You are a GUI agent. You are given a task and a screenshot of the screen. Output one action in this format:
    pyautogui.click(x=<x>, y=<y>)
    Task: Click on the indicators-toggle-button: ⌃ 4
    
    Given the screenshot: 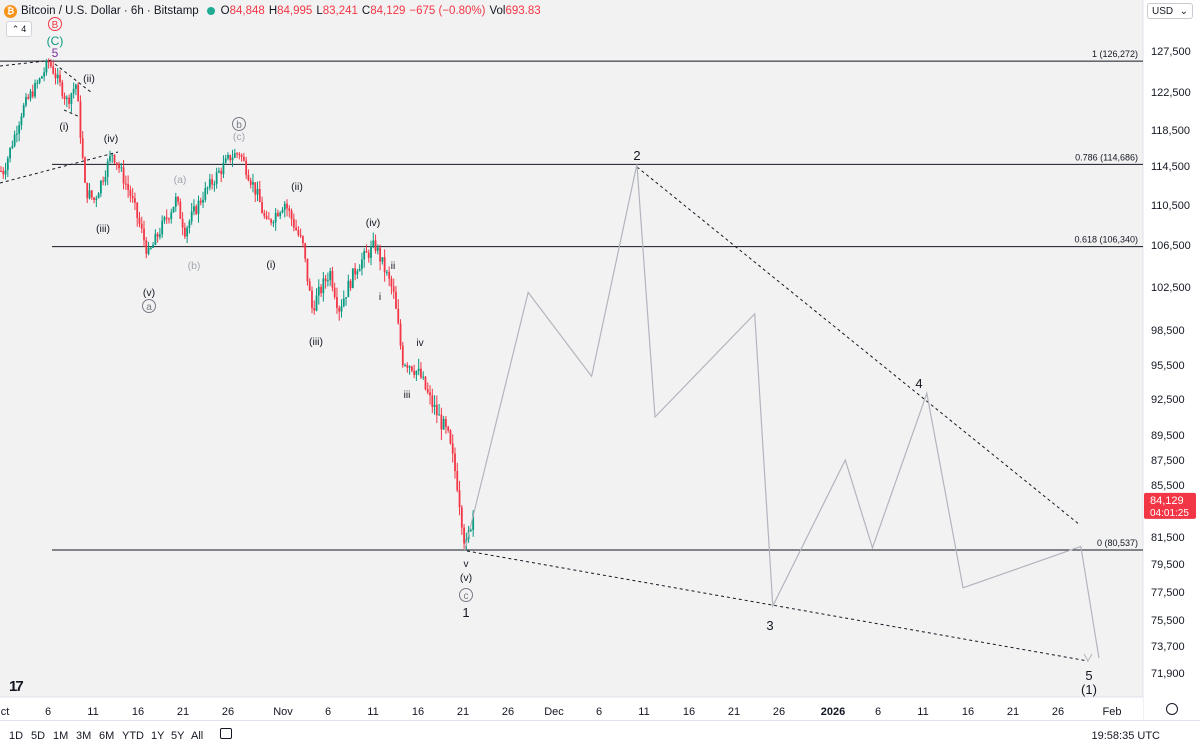 What is the action you would take?
    pyautogui.click(x=19, y=29)
    